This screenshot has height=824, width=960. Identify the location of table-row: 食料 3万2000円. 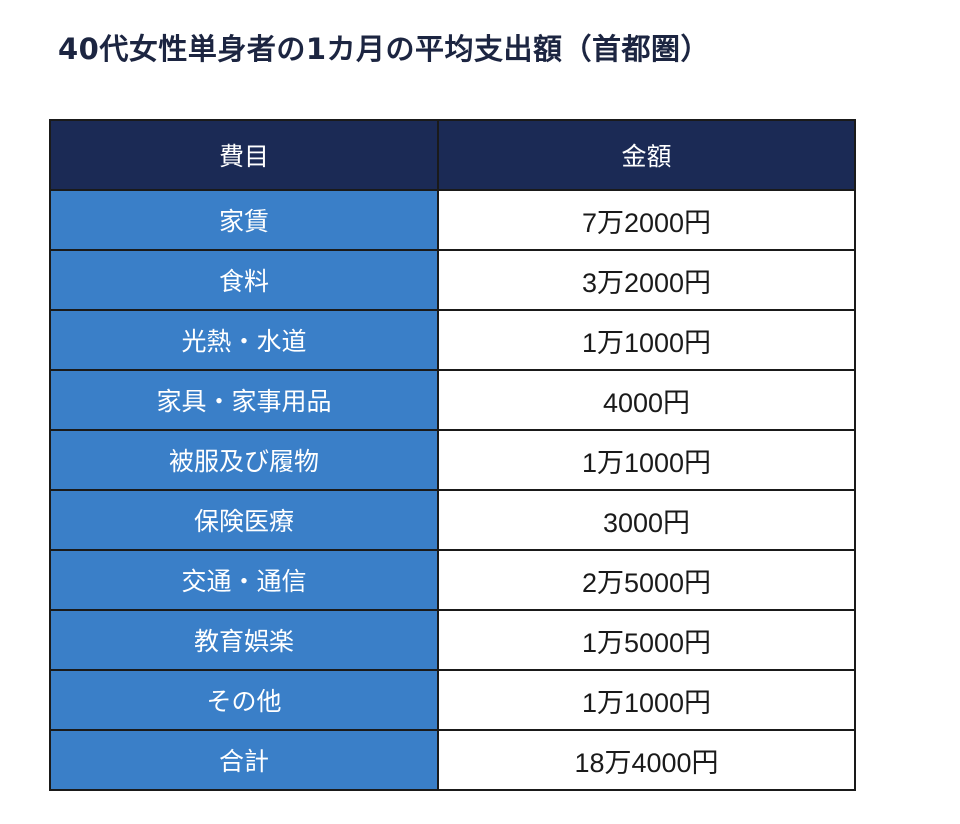
(452, 280).